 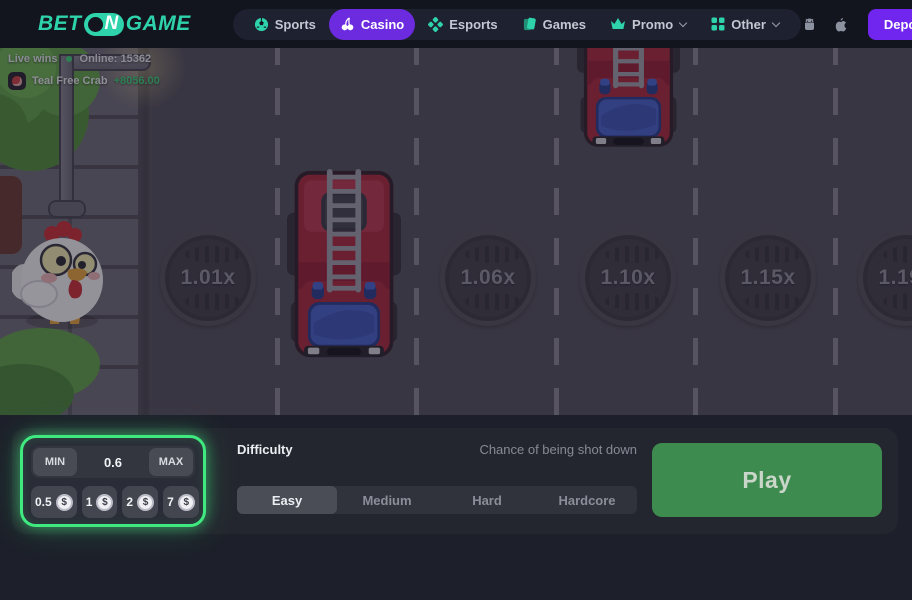 What do you see at coordinates (718, 24) in the screenshot?
I see `grid-icon` at bounding box center [718, 24].